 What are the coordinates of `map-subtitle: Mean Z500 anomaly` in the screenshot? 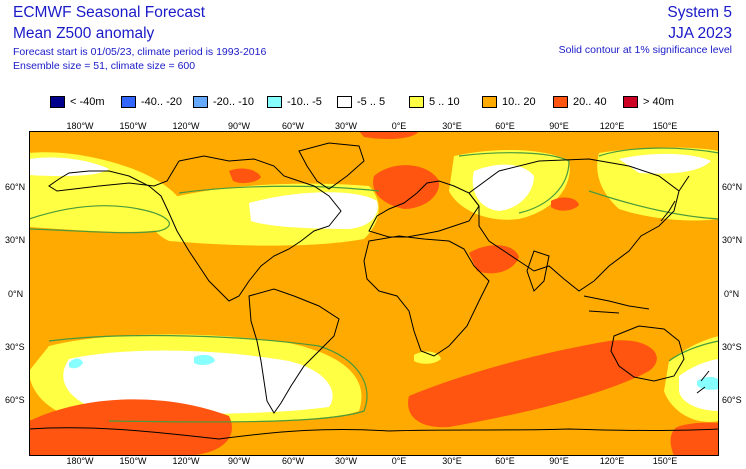 It's located at (84, 33).